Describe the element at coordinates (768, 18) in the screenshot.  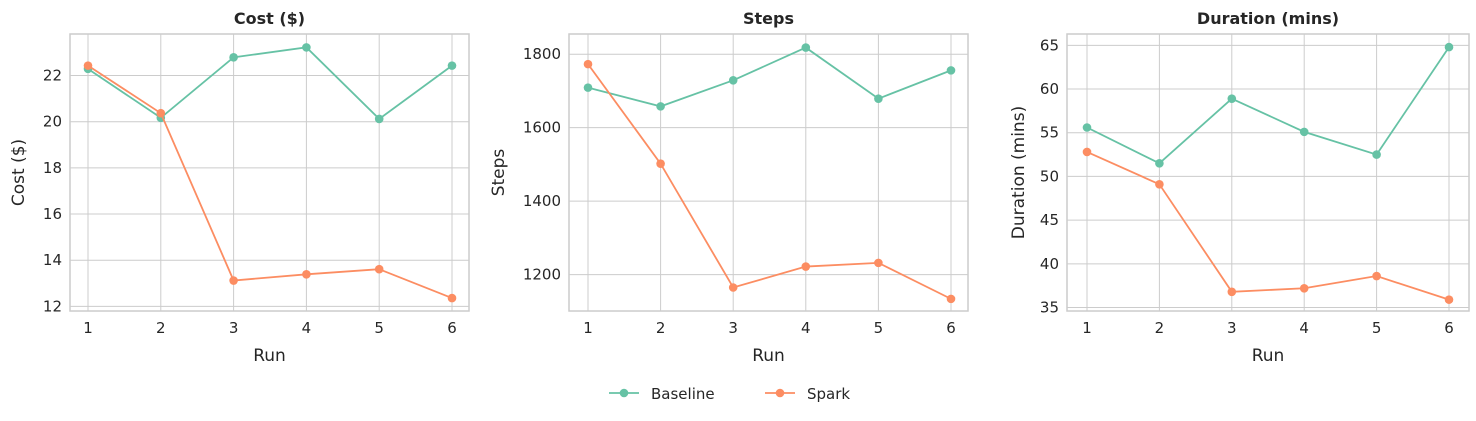
I see `chart-title: Steps` at that location.